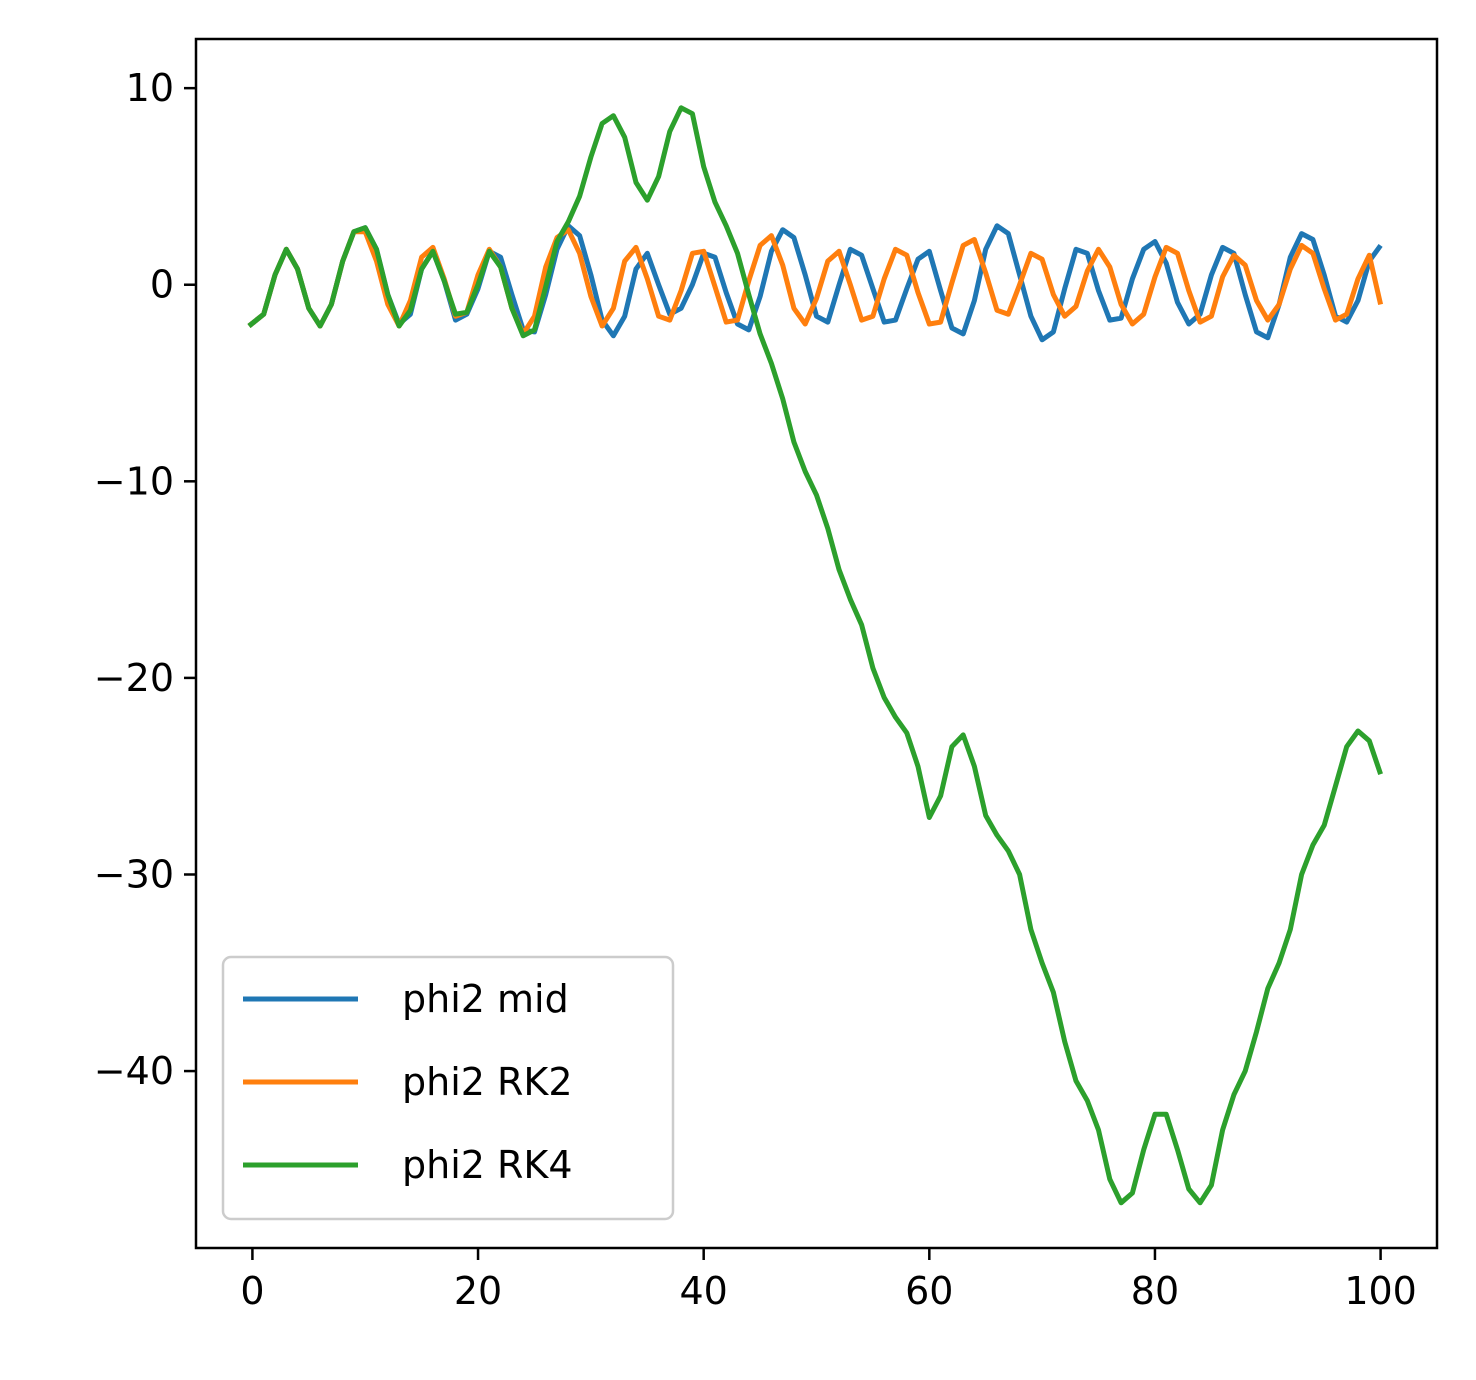 This screenshot has width=1476, height=1380. I want to click on x-tick-label: 60, so click(929, 1291).